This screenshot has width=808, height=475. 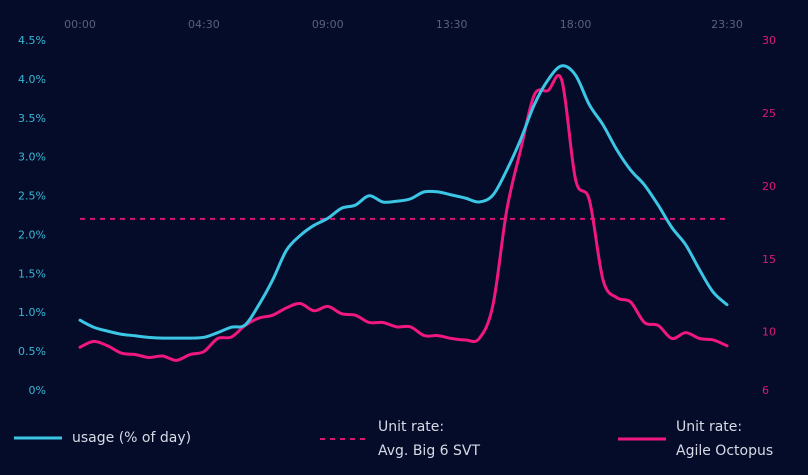 What do you see at coordinates (769, 186) in the screenshot?
I see `y2-tick-label: 20` at bounding box center [769, 186].